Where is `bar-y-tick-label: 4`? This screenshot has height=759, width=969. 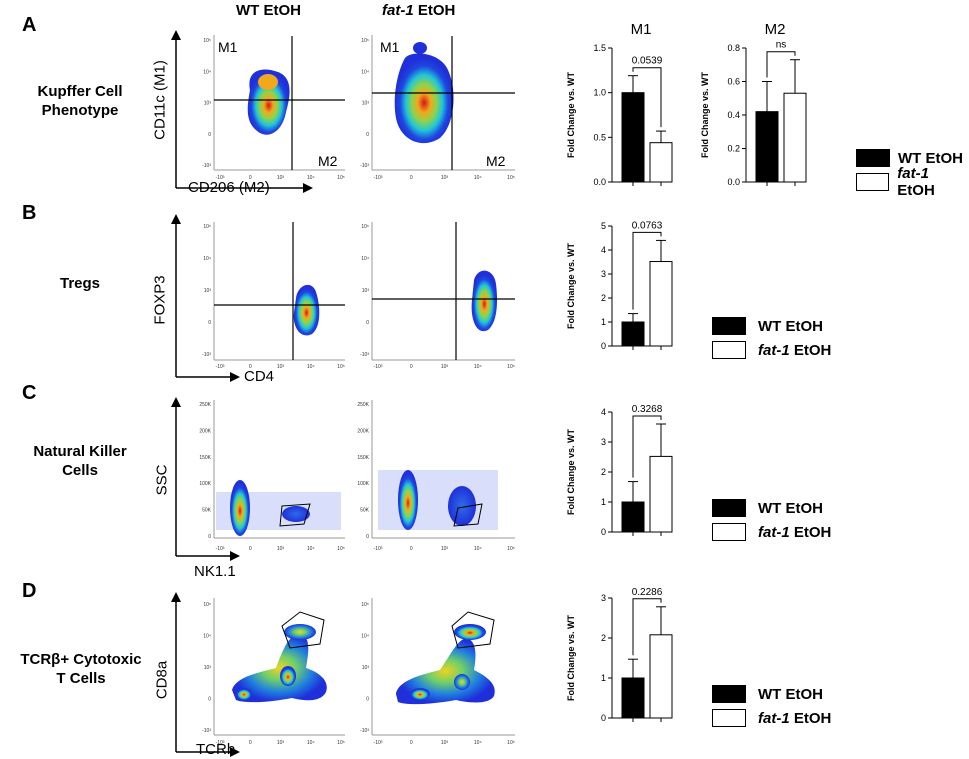 bar-y-tick-label: 4 is located at coordinates (603, 250).